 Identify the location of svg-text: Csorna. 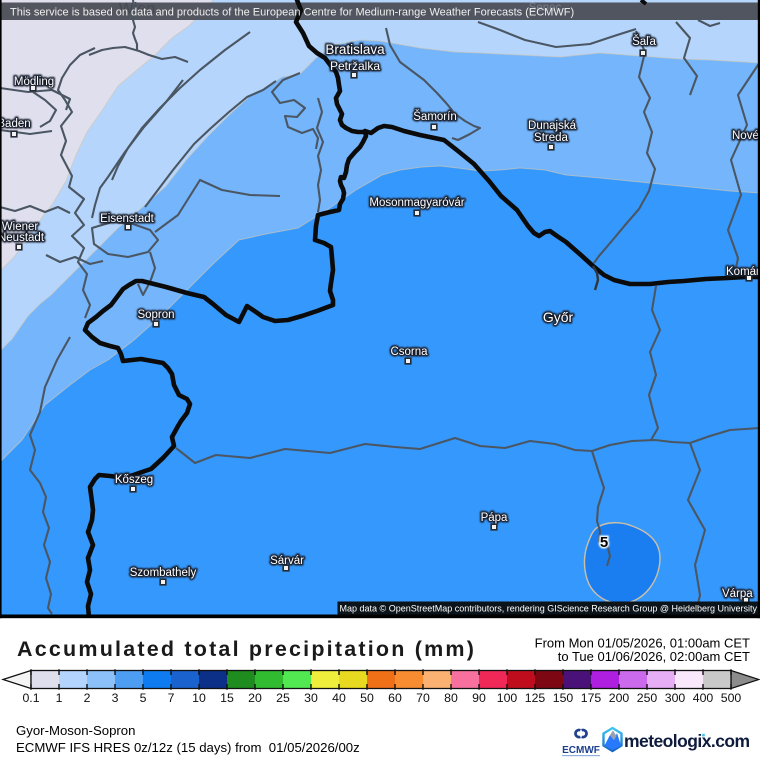
(409, 352).